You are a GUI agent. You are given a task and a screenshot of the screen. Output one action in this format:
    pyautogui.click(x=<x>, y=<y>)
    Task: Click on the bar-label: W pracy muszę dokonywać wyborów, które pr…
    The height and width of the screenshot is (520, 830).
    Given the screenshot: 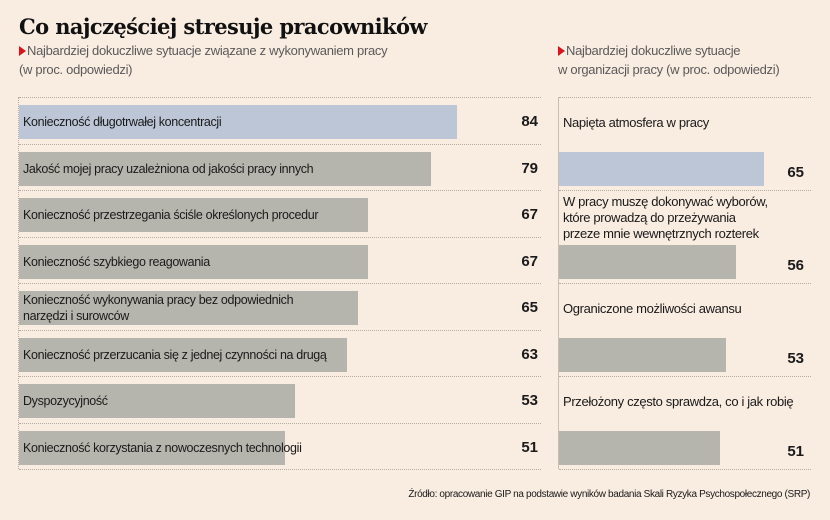 What is the action you would take?
    pyautogui.click(x=665, y=217)
    